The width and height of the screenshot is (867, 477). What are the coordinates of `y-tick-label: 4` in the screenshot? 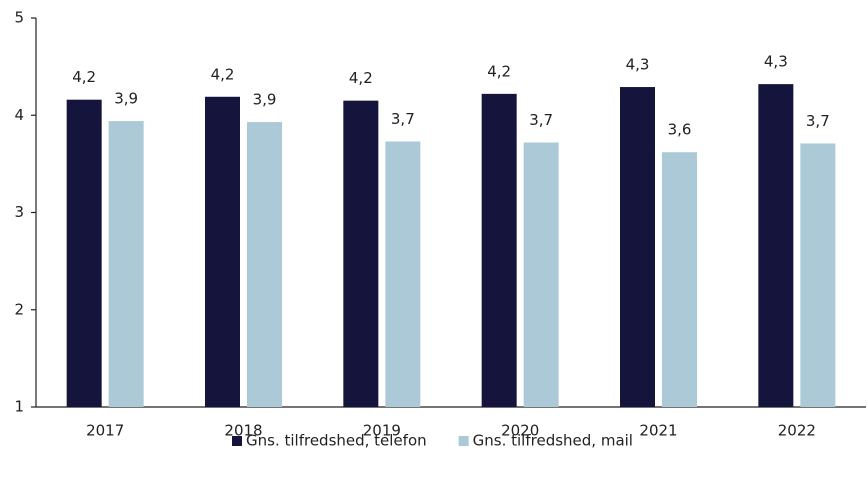 It's located at (19, 115).